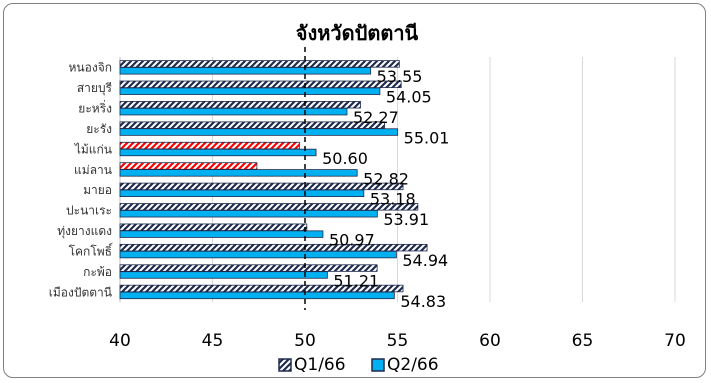  I want to click on category-label: ยะรัง, so click(99, 129).